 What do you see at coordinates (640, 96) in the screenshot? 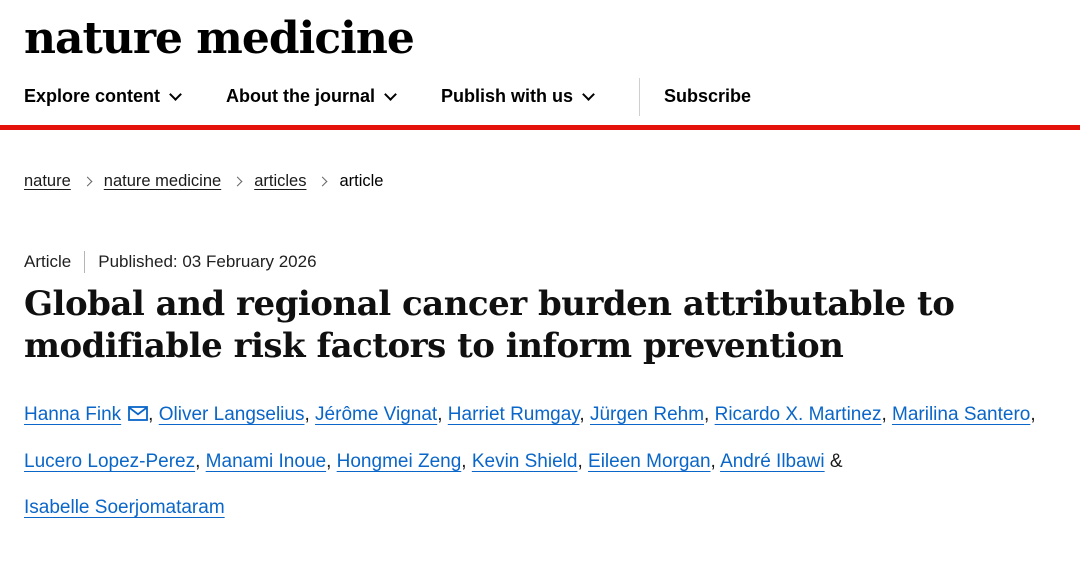
I see `nav-divider` at bounding box center [640, 96].